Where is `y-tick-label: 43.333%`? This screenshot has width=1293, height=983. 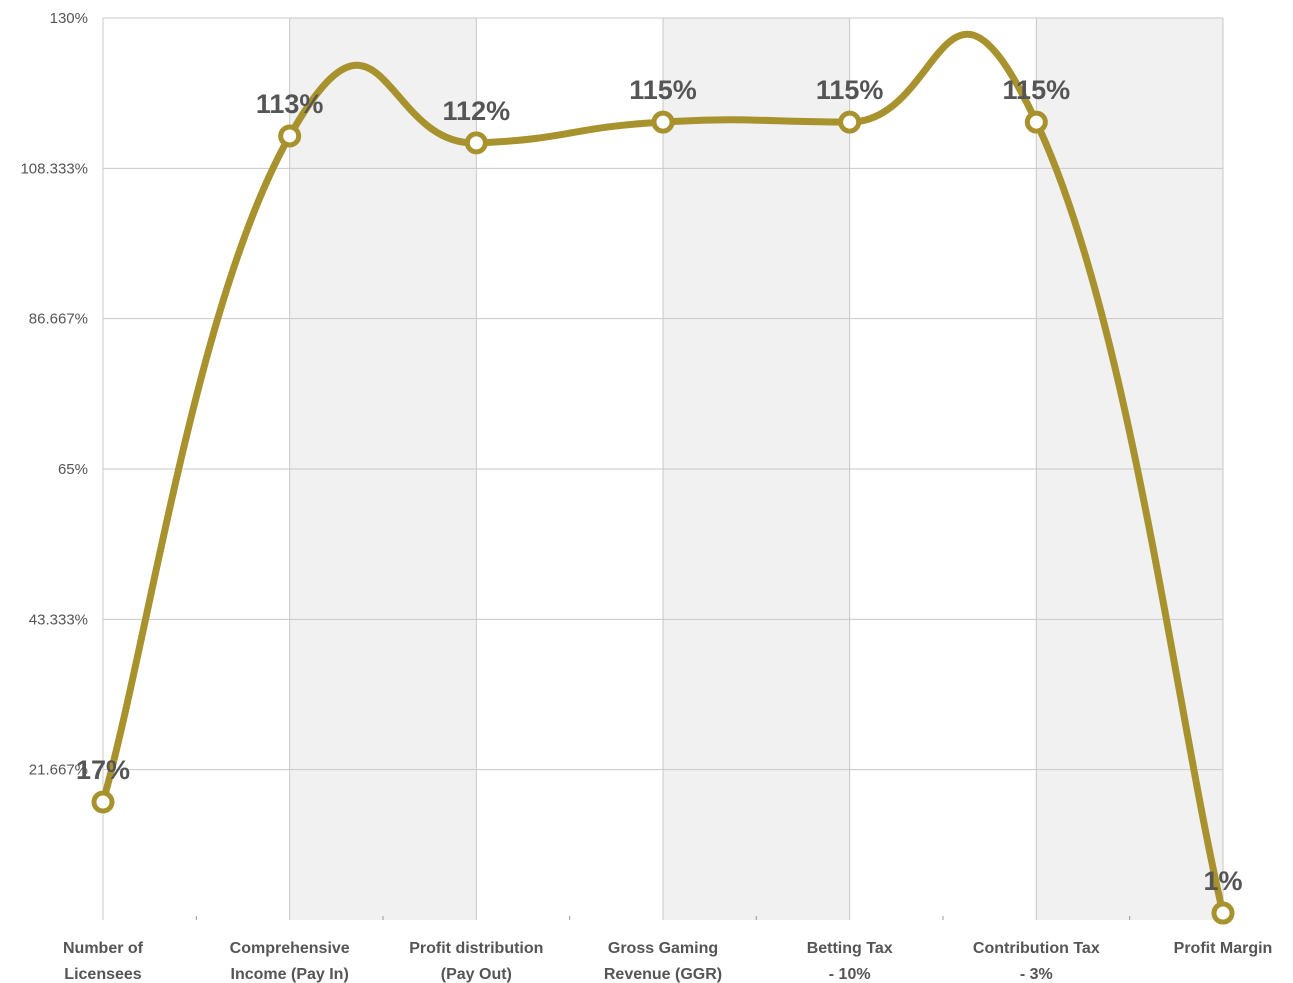
y-tick-label: 43.333% is located at coordinates (58, 619).